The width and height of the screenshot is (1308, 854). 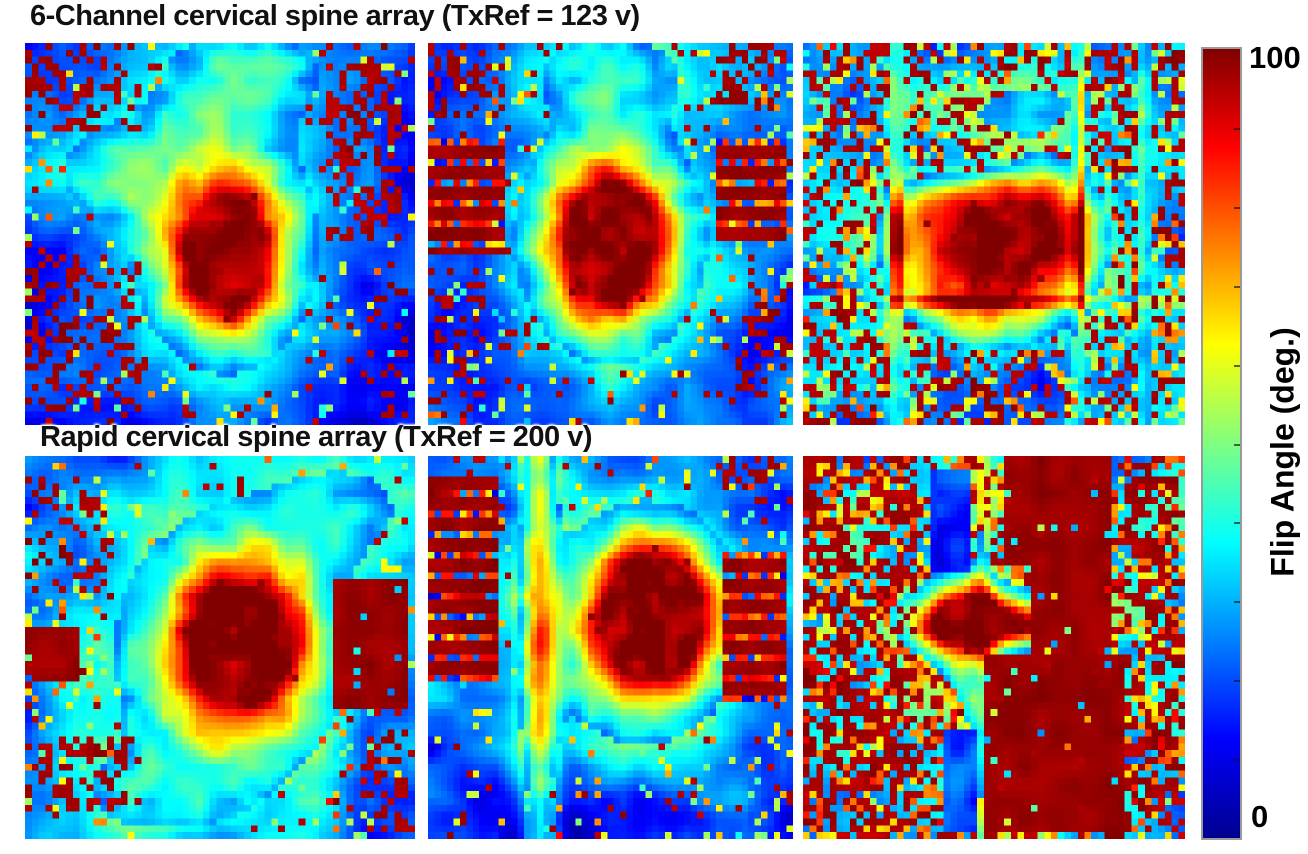 What do you see at coordinates (1221, 443) in the screenshot?
I see `colorbar-gradient` at bounding box center [1221, 443].